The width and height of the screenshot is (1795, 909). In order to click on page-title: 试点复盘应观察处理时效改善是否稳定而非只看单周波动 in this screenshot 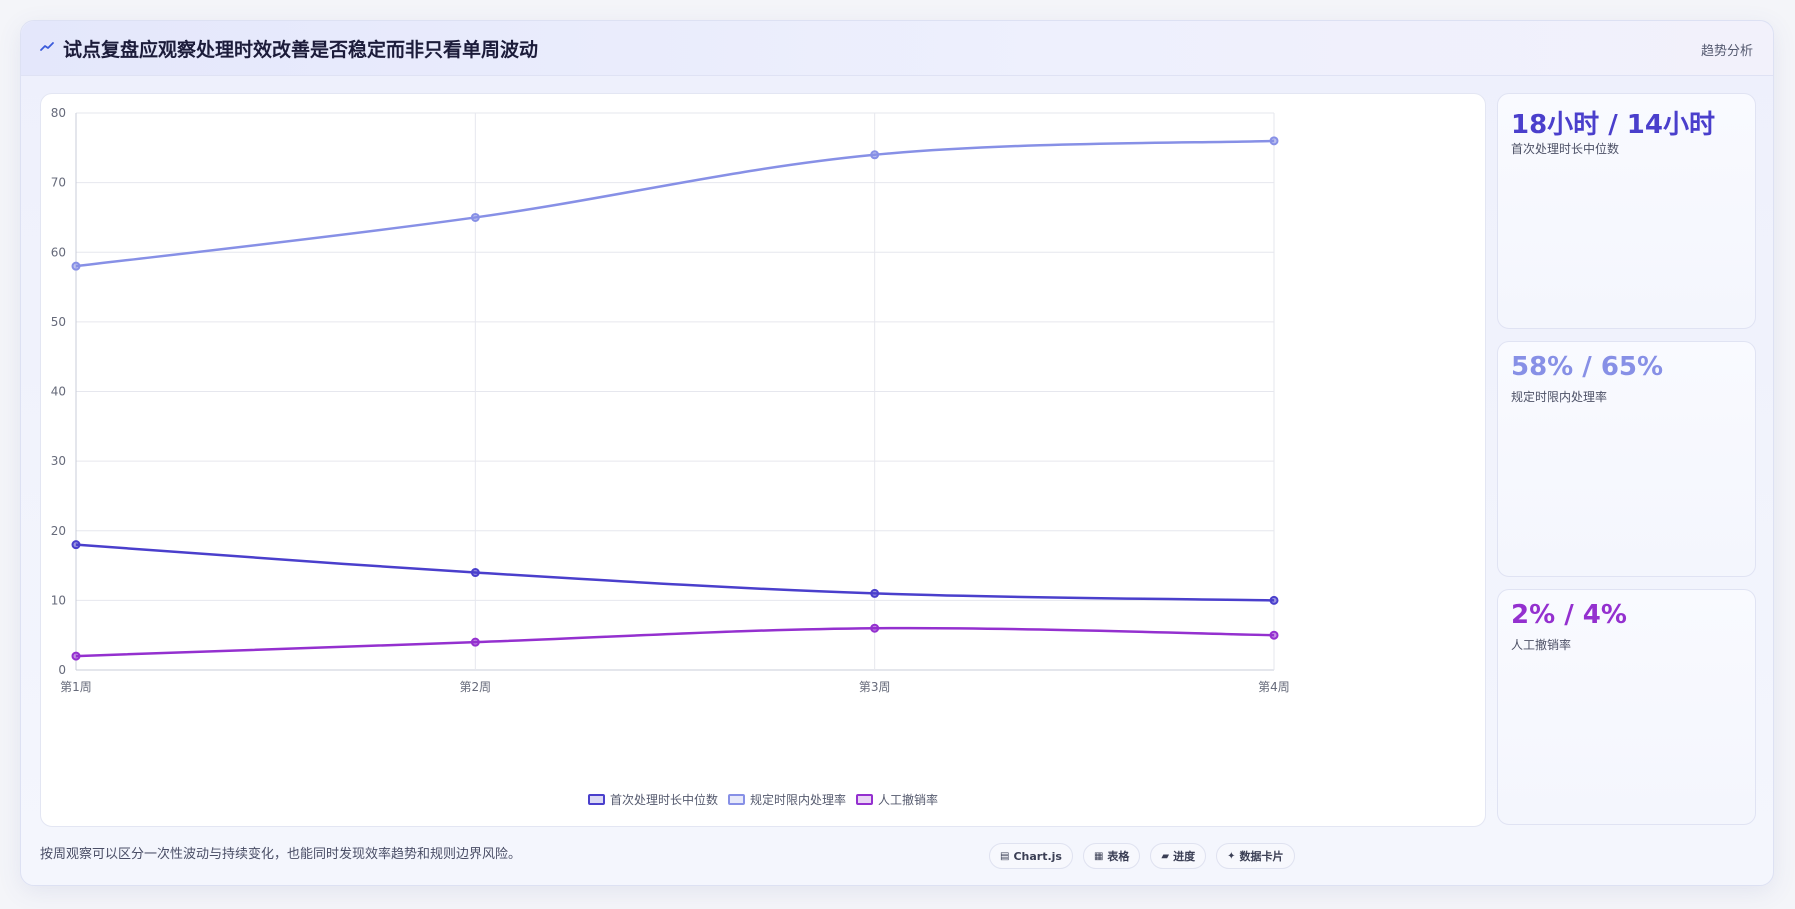, I will do `click(301, 50)`.